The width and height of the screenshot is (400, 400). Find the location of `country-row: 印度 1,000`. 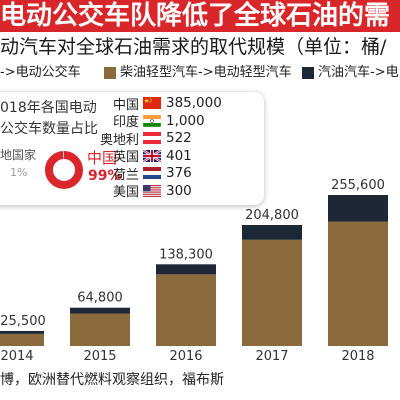

country-row: 印度 1,000 is located at coordinates (150, 121).